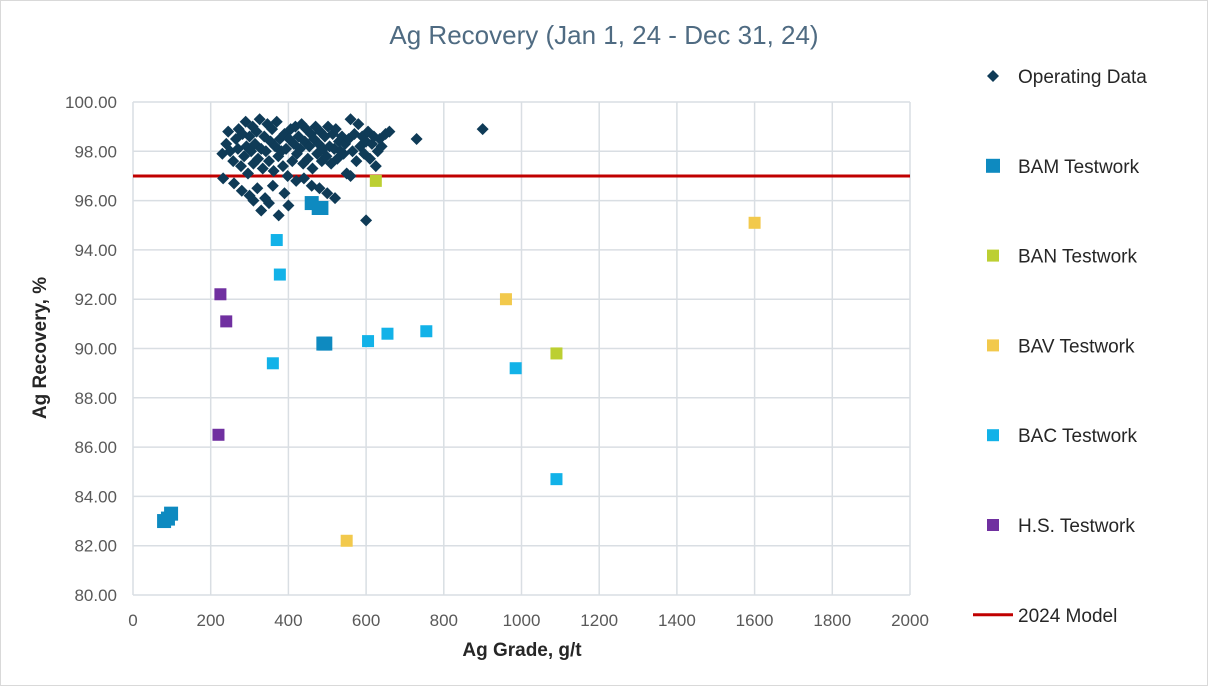 Image resolution: width=1208 pixels, height=686 pixels. I want to click on legend-swatch-bam-testwork, so click(993, 165).